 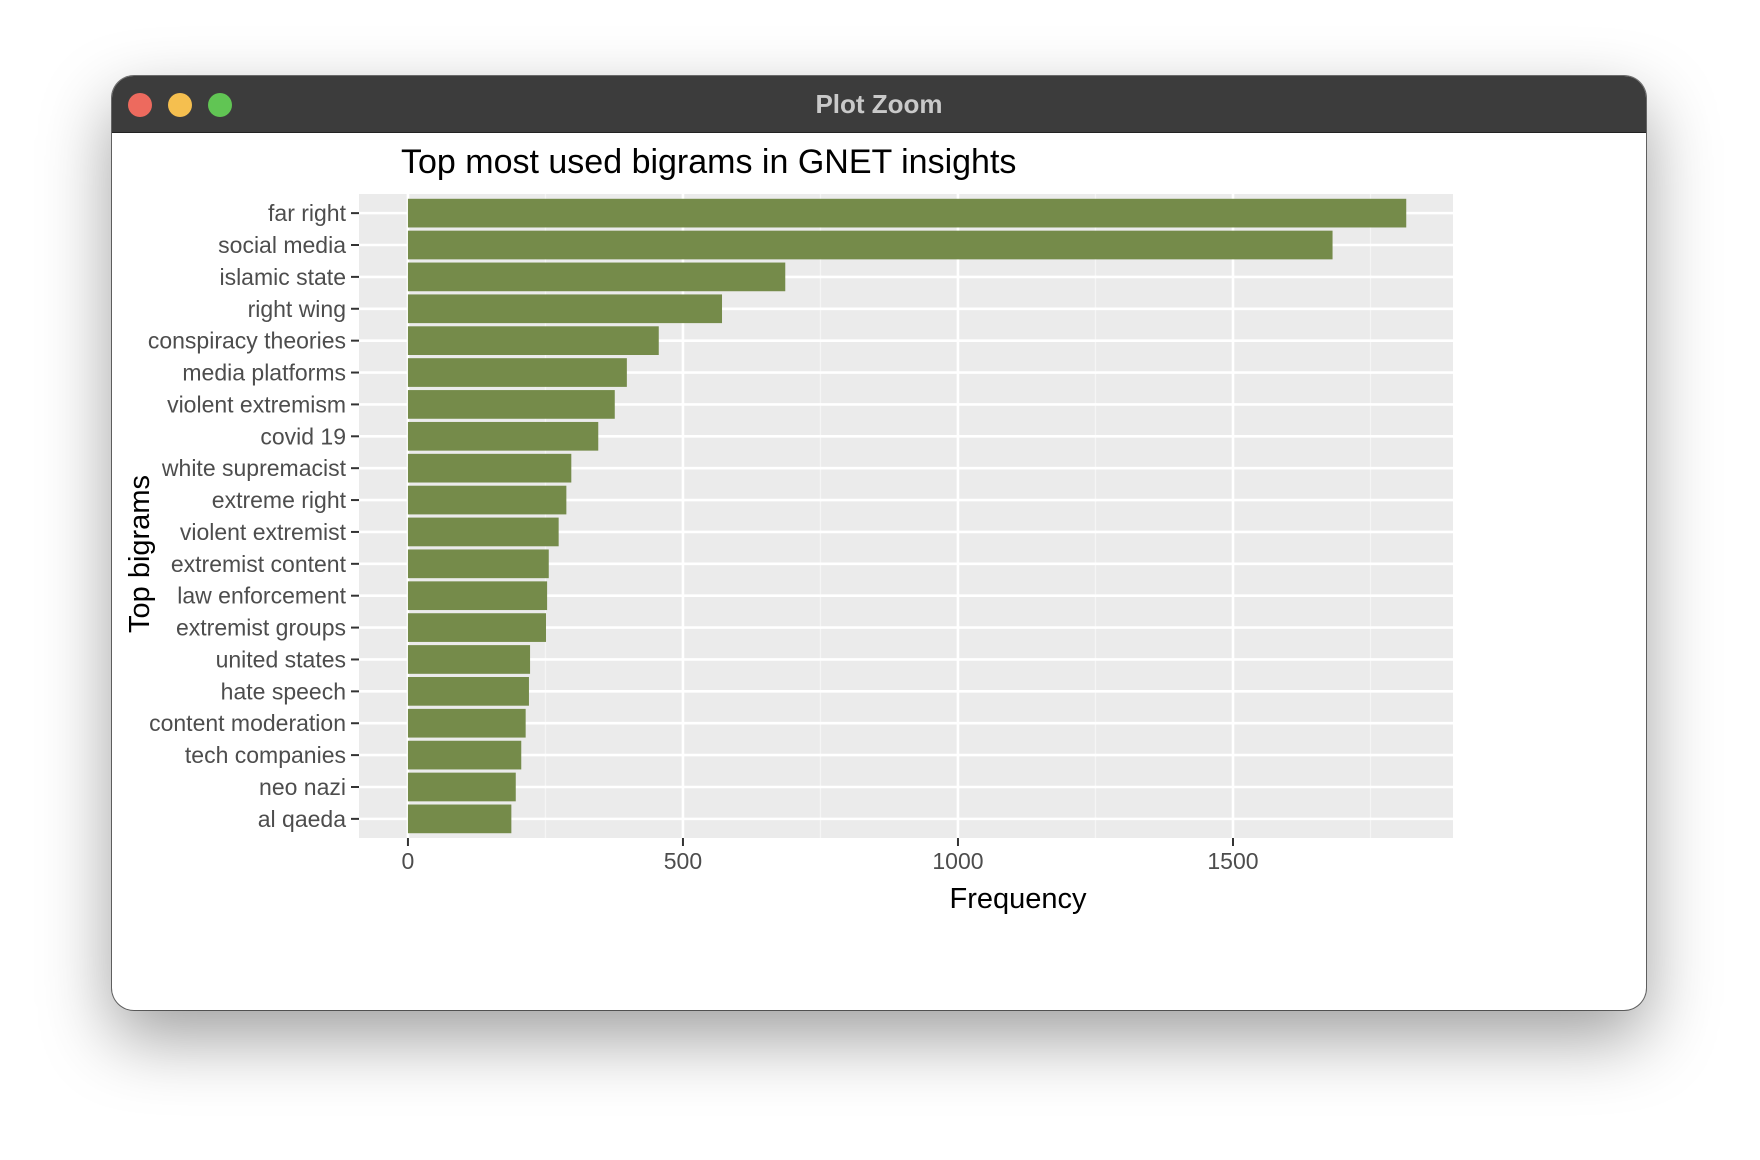 I want to click on x-tick-label: 0, so click(x=408, y=861).